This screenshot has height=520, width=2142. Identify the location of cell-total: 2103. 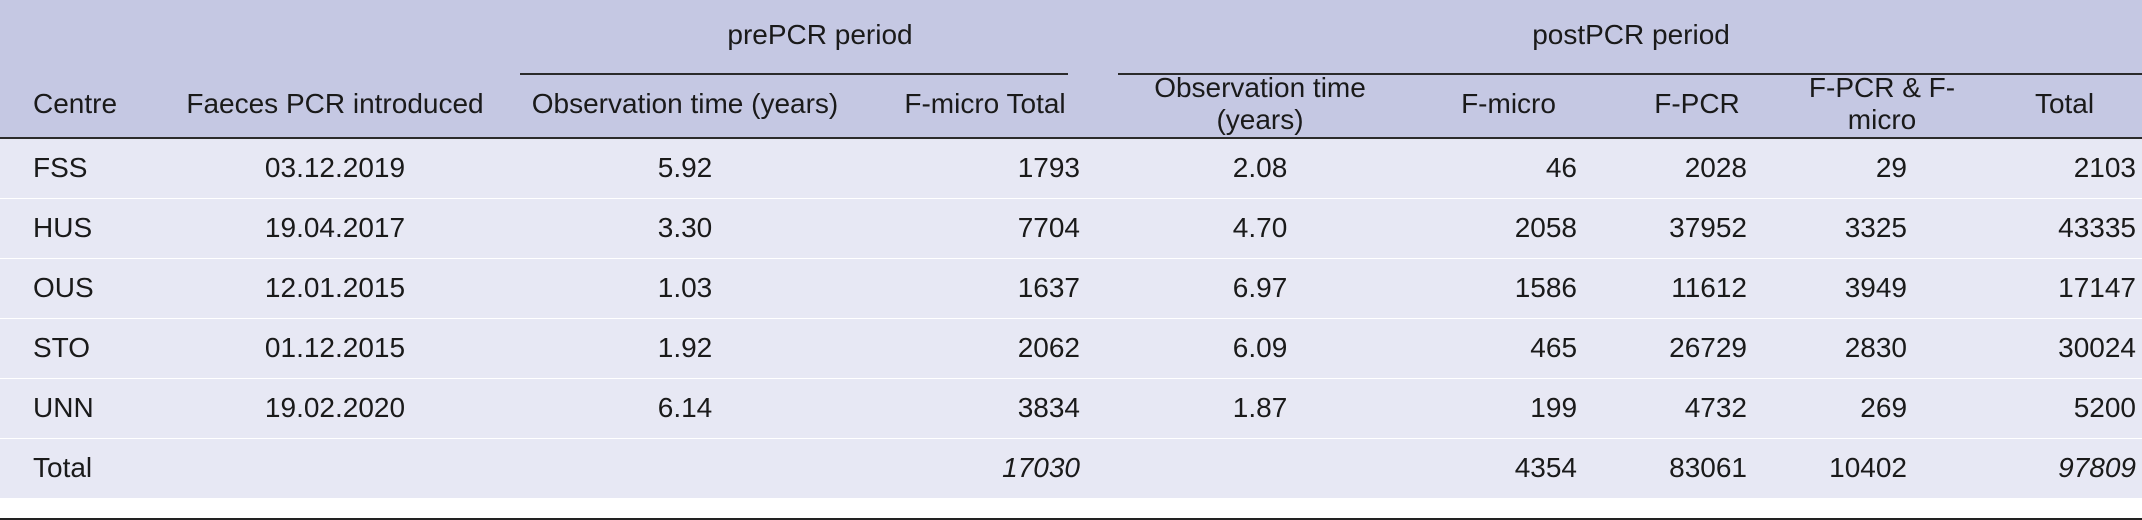
(2105, 168).